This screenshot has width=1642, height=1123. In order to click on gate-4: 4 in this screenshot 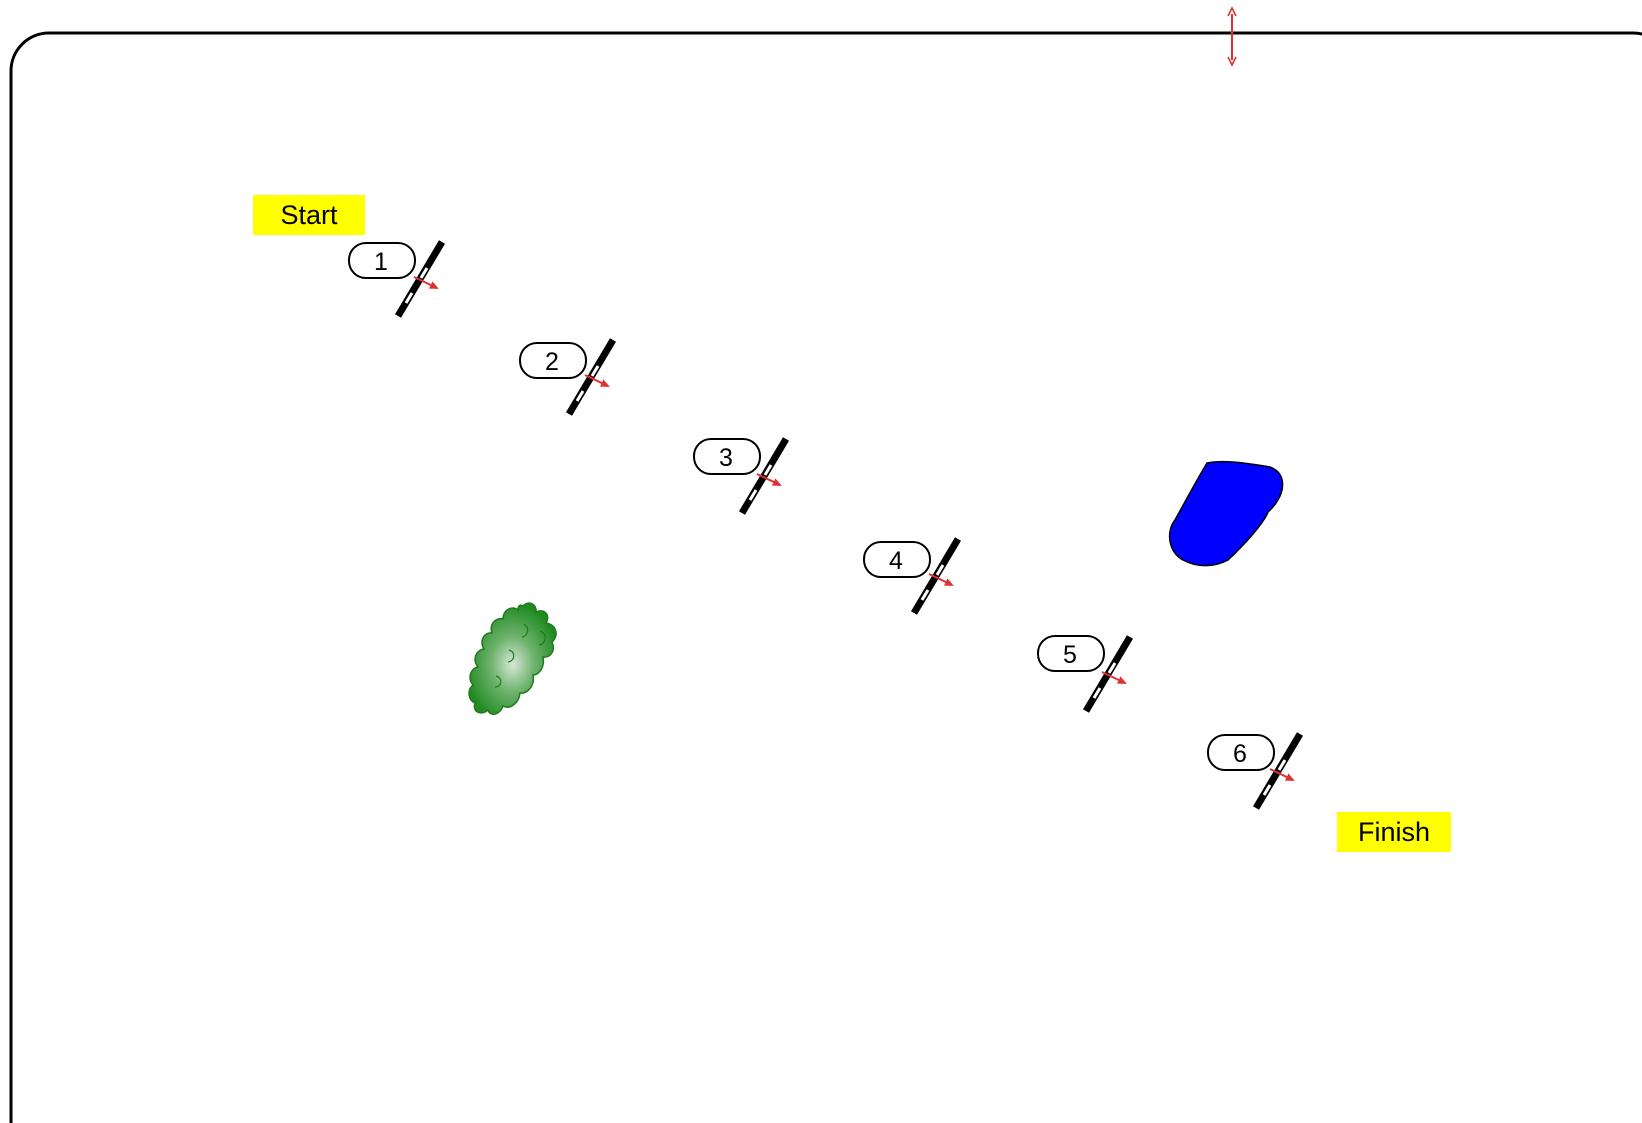, I will do `click(912, 576)`.